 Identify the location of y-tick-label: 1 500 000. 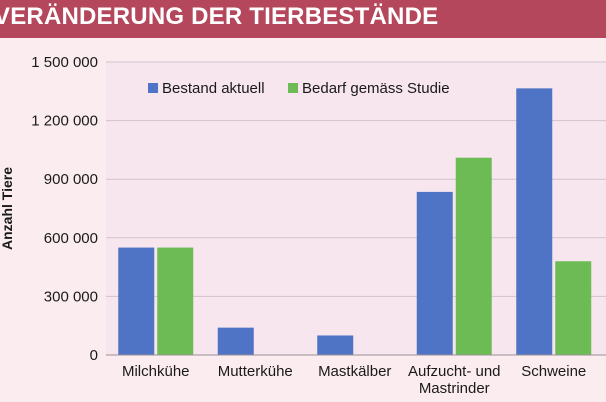
(64, 62).